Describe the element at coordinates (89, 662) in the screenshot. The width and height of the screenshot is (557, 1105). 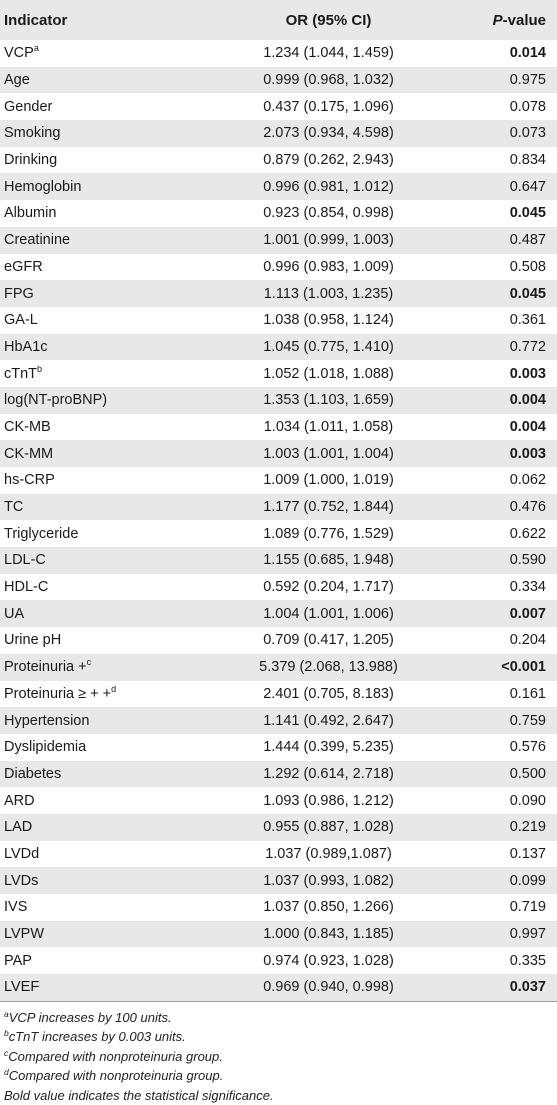
I see `footnote-marker: c` at that location.